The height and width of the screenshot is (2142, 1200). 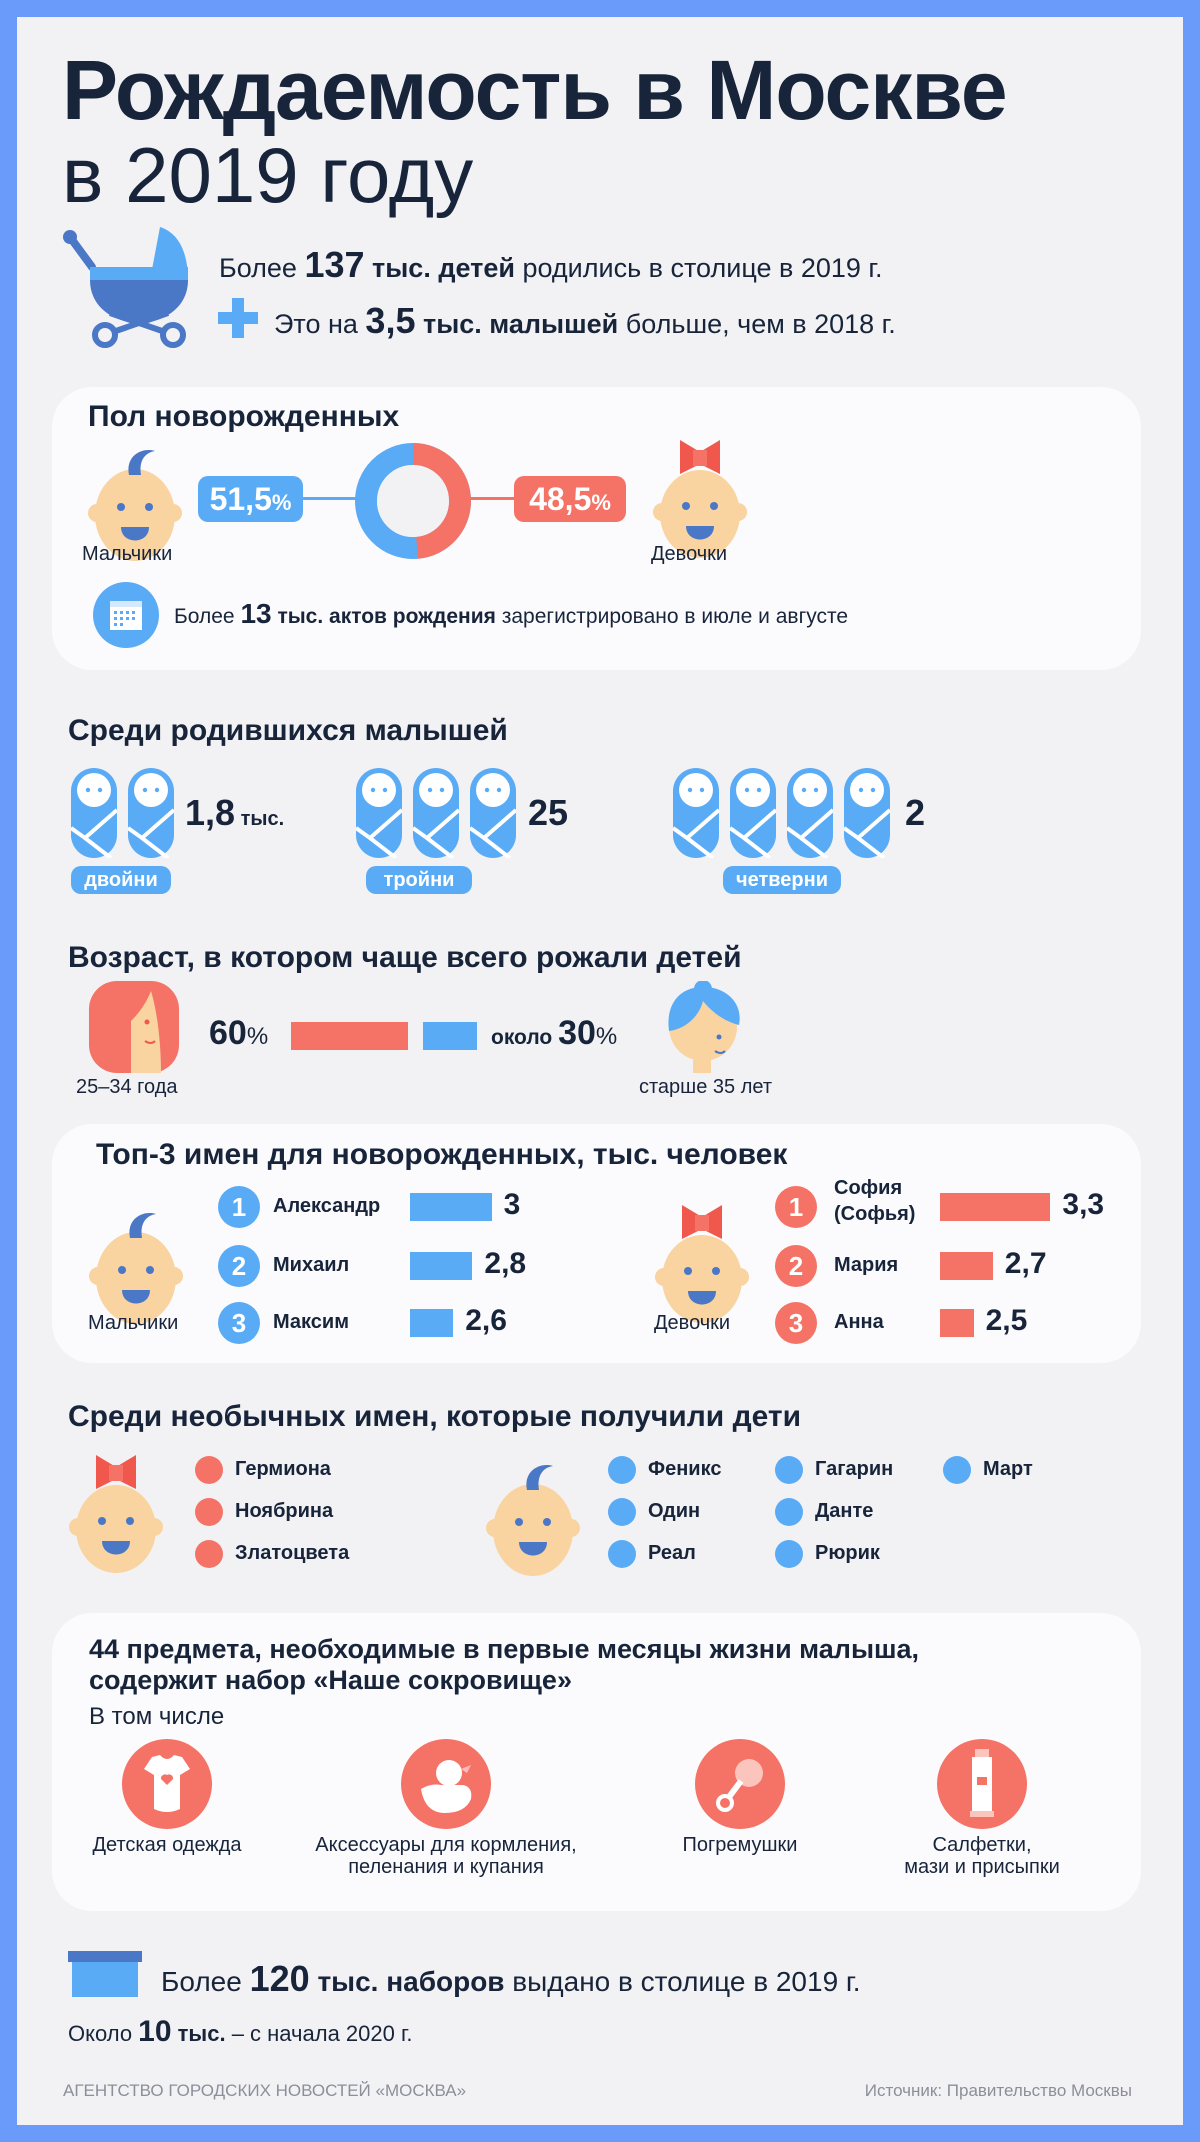 I want to click on agency-credit: АГЕНТСТВО ГОРОДСКИХ НОВОСТЕЙ «МОСКВА», so click(x=265, y=2090).